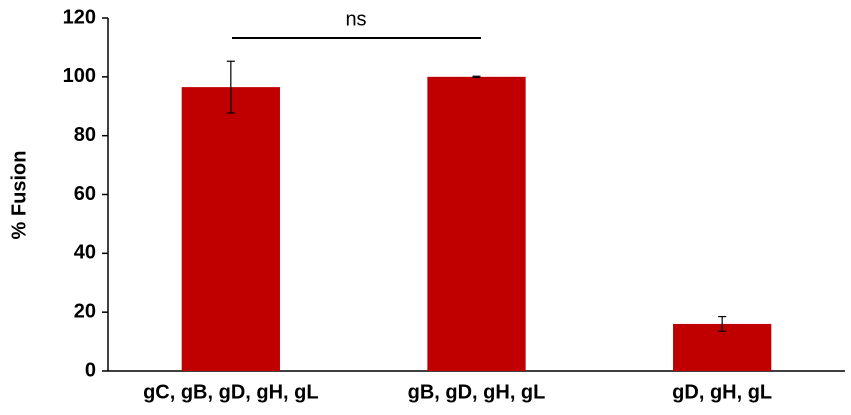 This screenshot has width=851, height=415. I want to click on x-tick-label: gB, gD, gH, gL, so click(477, 392).